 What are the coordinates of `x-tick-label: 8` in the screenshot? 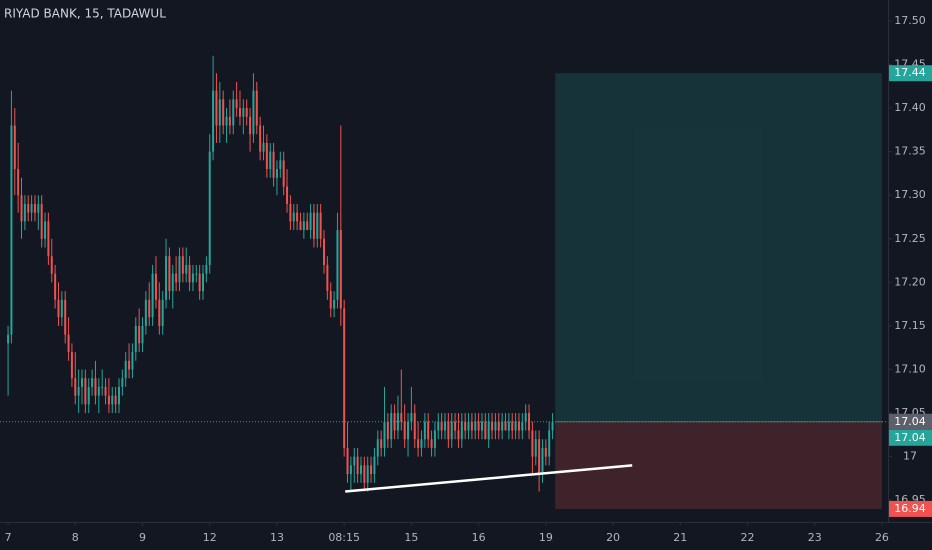 It's located at (75, 537).